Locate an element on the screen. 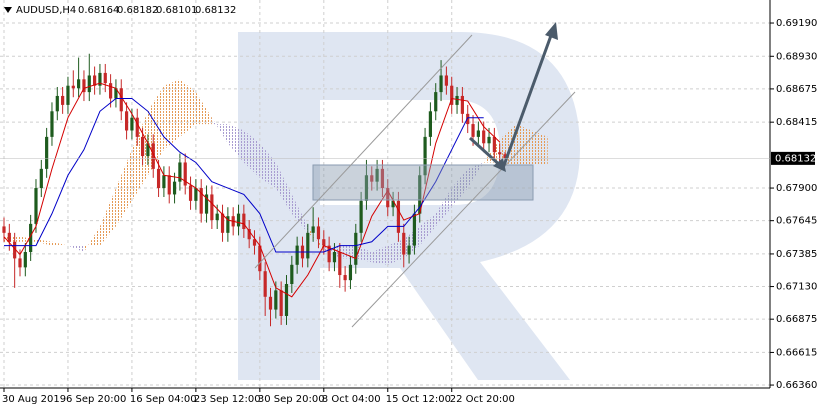 The image size is (817, 411). x-tick-label: 30 Sep 20:00 is located at coordinates (291, 399).